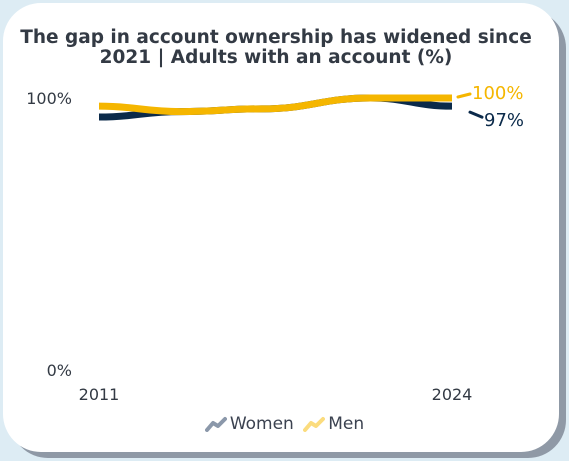  I want to click on legend-item-men: Men, so click(333, 424).